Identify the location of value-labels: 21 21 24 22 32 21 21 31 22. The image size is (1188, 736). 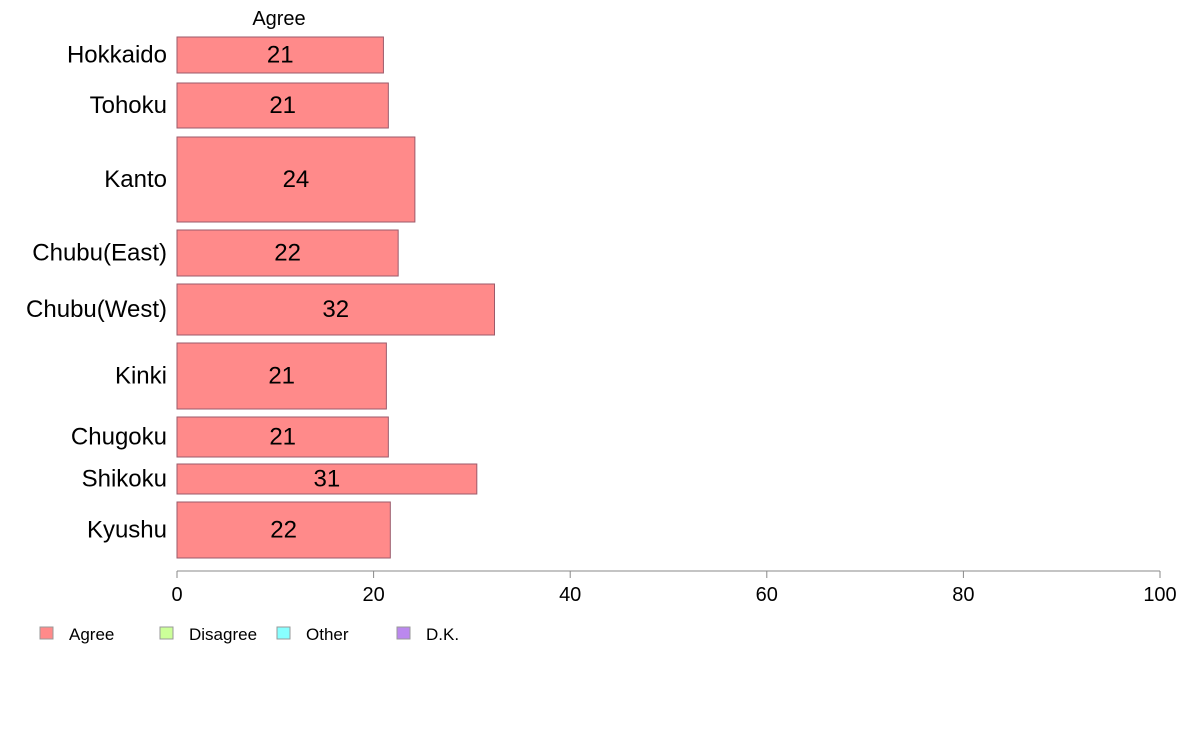
(308, 293).